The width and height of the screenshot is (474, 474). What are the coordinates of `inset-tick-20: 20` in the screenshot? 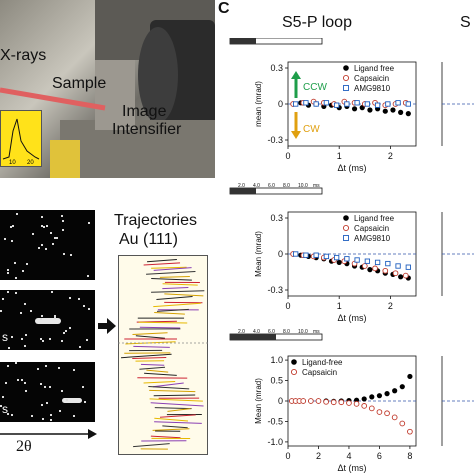 It's located at (30, 163).